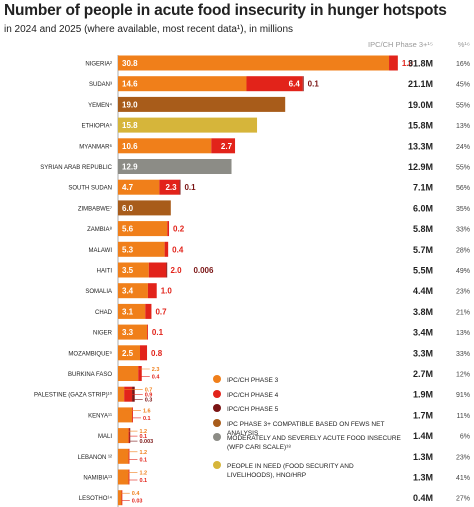  I want to click on row-percent: 12%, so click(463, 375).